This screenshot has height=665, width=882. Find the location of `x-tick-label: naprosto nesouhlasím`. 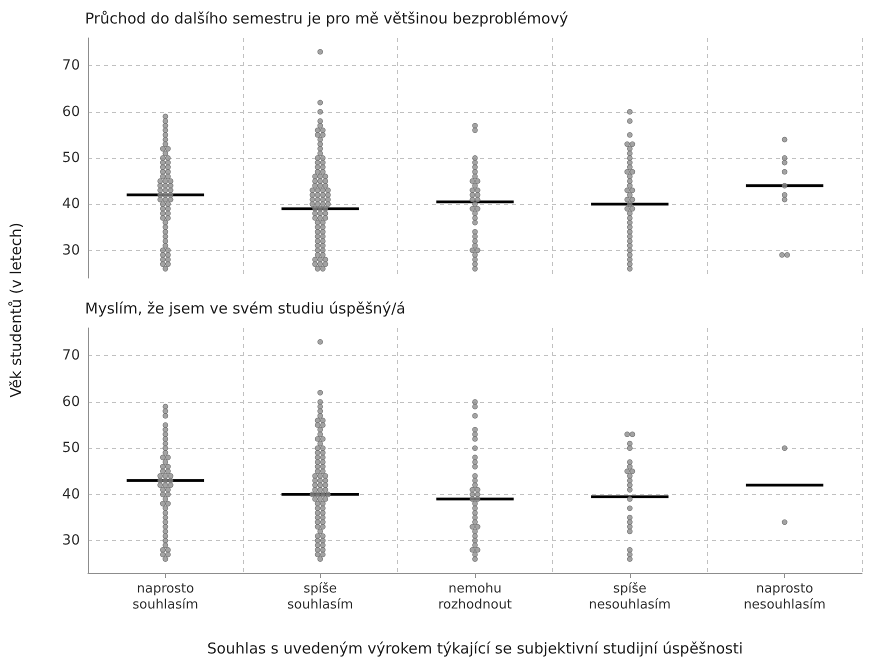

x-tick-label: naprosto nesouhlasím is located at coordinates (785, 597).